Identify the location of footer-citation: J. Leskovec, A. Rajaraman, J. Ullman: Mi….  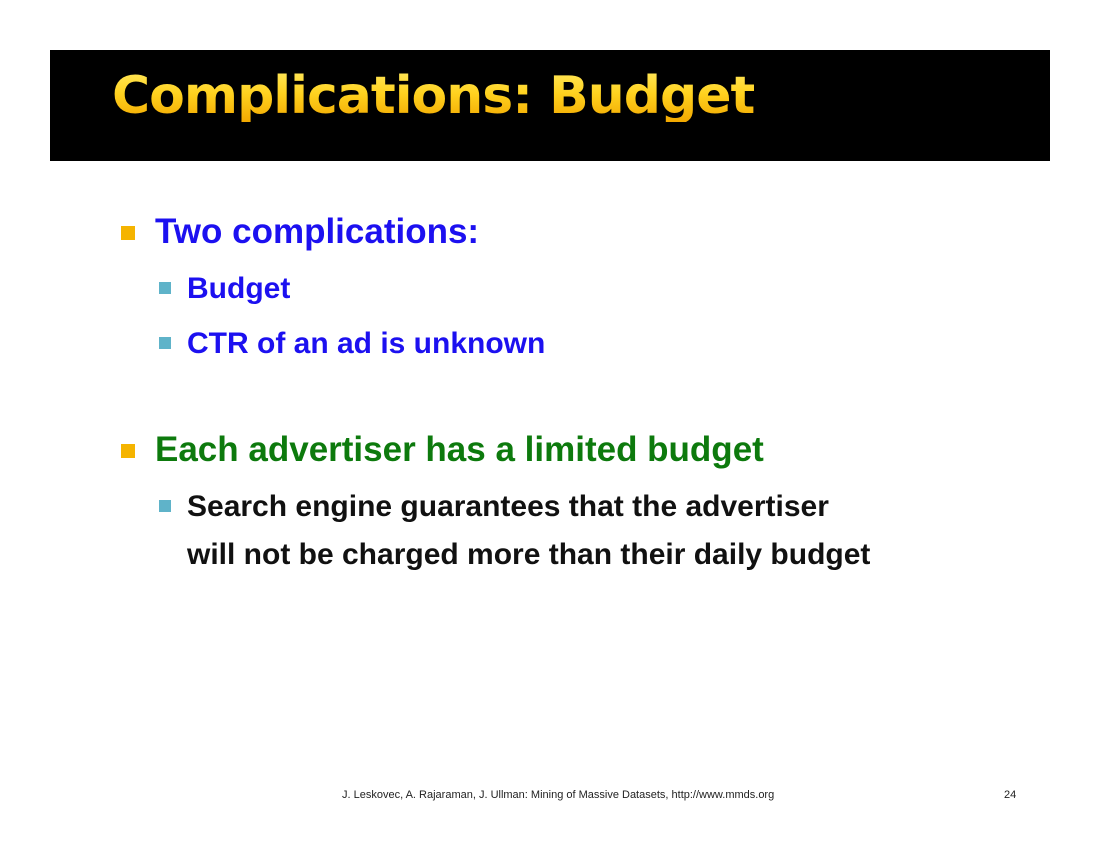
(558, 795).